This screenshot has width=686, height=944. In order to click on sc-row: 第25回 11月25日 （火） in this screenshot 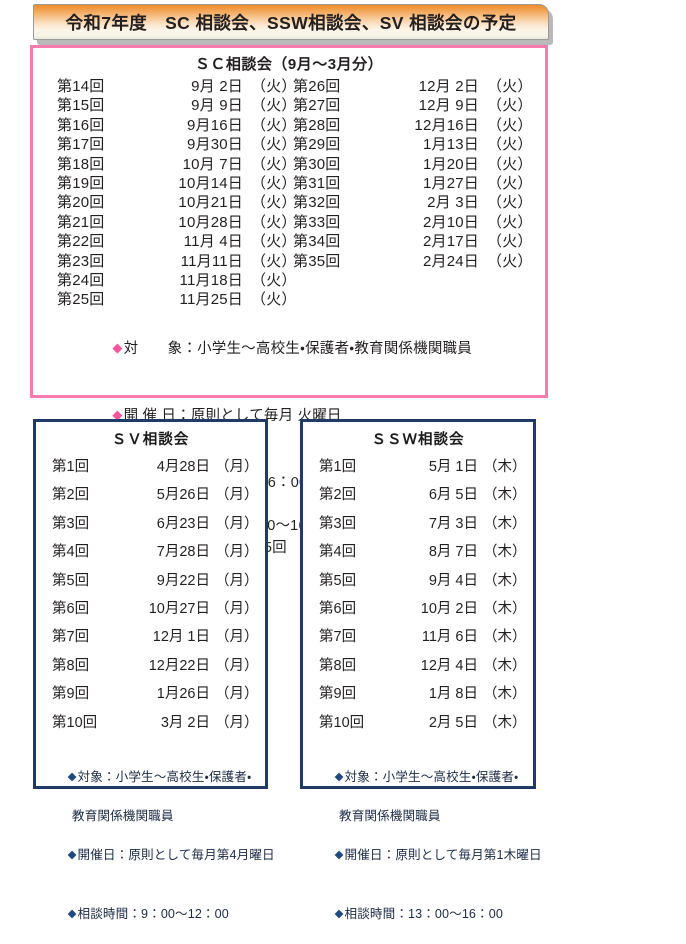, I will do `click(176, 299)`.